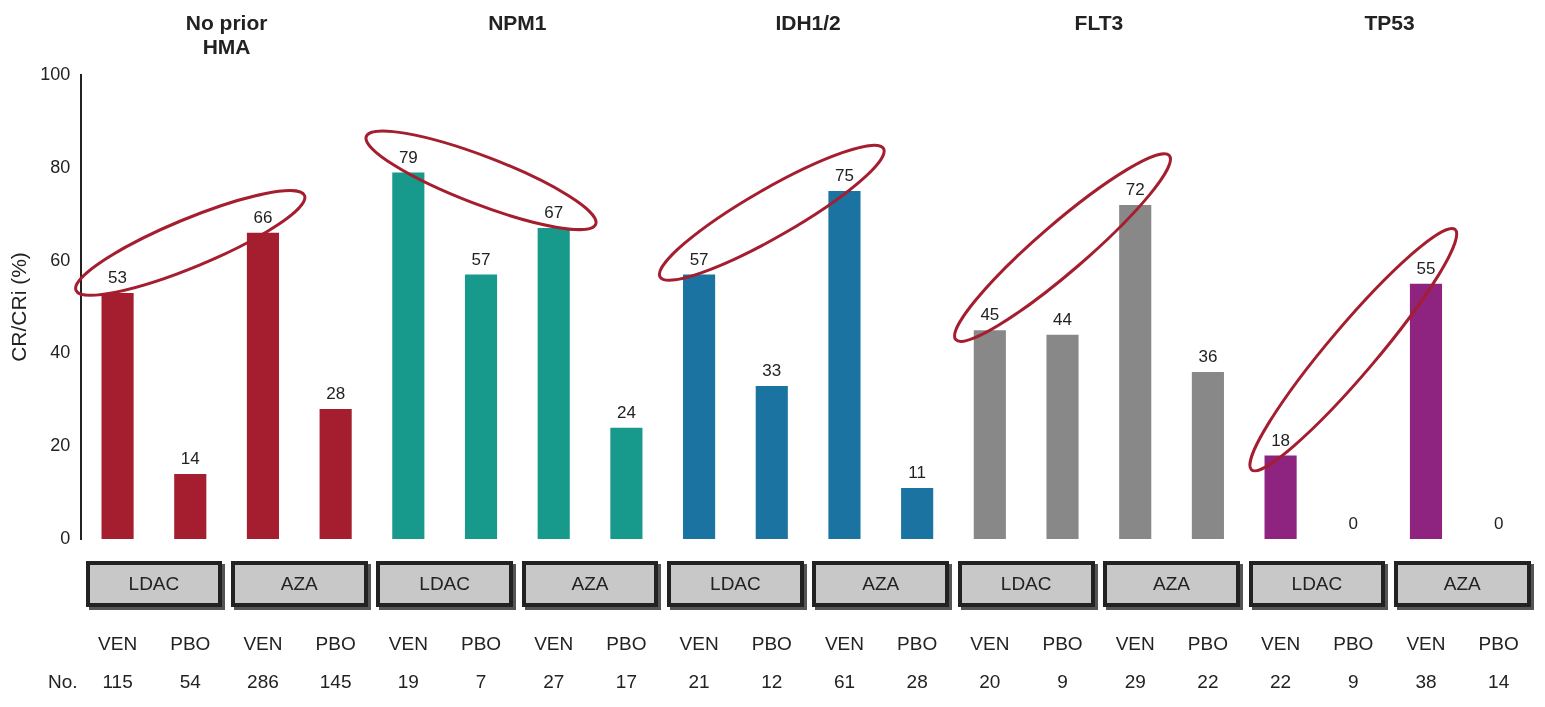 The image size is (1545, 707). Describe the element at coordinates (1281, 663) in the screenshot. I see `x-tick-label: VEN 22` at that location.